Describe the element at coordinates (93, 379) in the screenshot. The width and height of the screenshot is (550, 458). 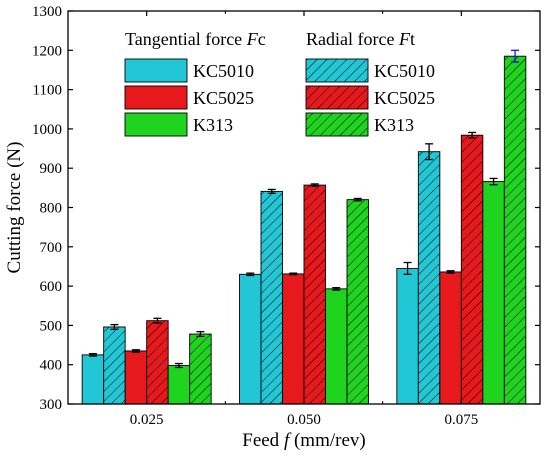
I see `bar-kc5010-tangential-0.025` at that location.